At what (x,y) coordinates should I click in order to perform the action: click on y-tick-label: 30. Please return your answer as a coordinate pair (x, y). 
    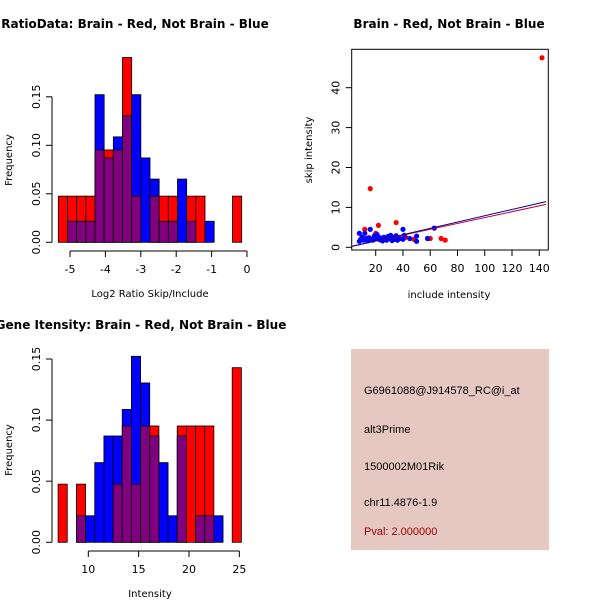
    Looking at the image, I should click on (336, 128).